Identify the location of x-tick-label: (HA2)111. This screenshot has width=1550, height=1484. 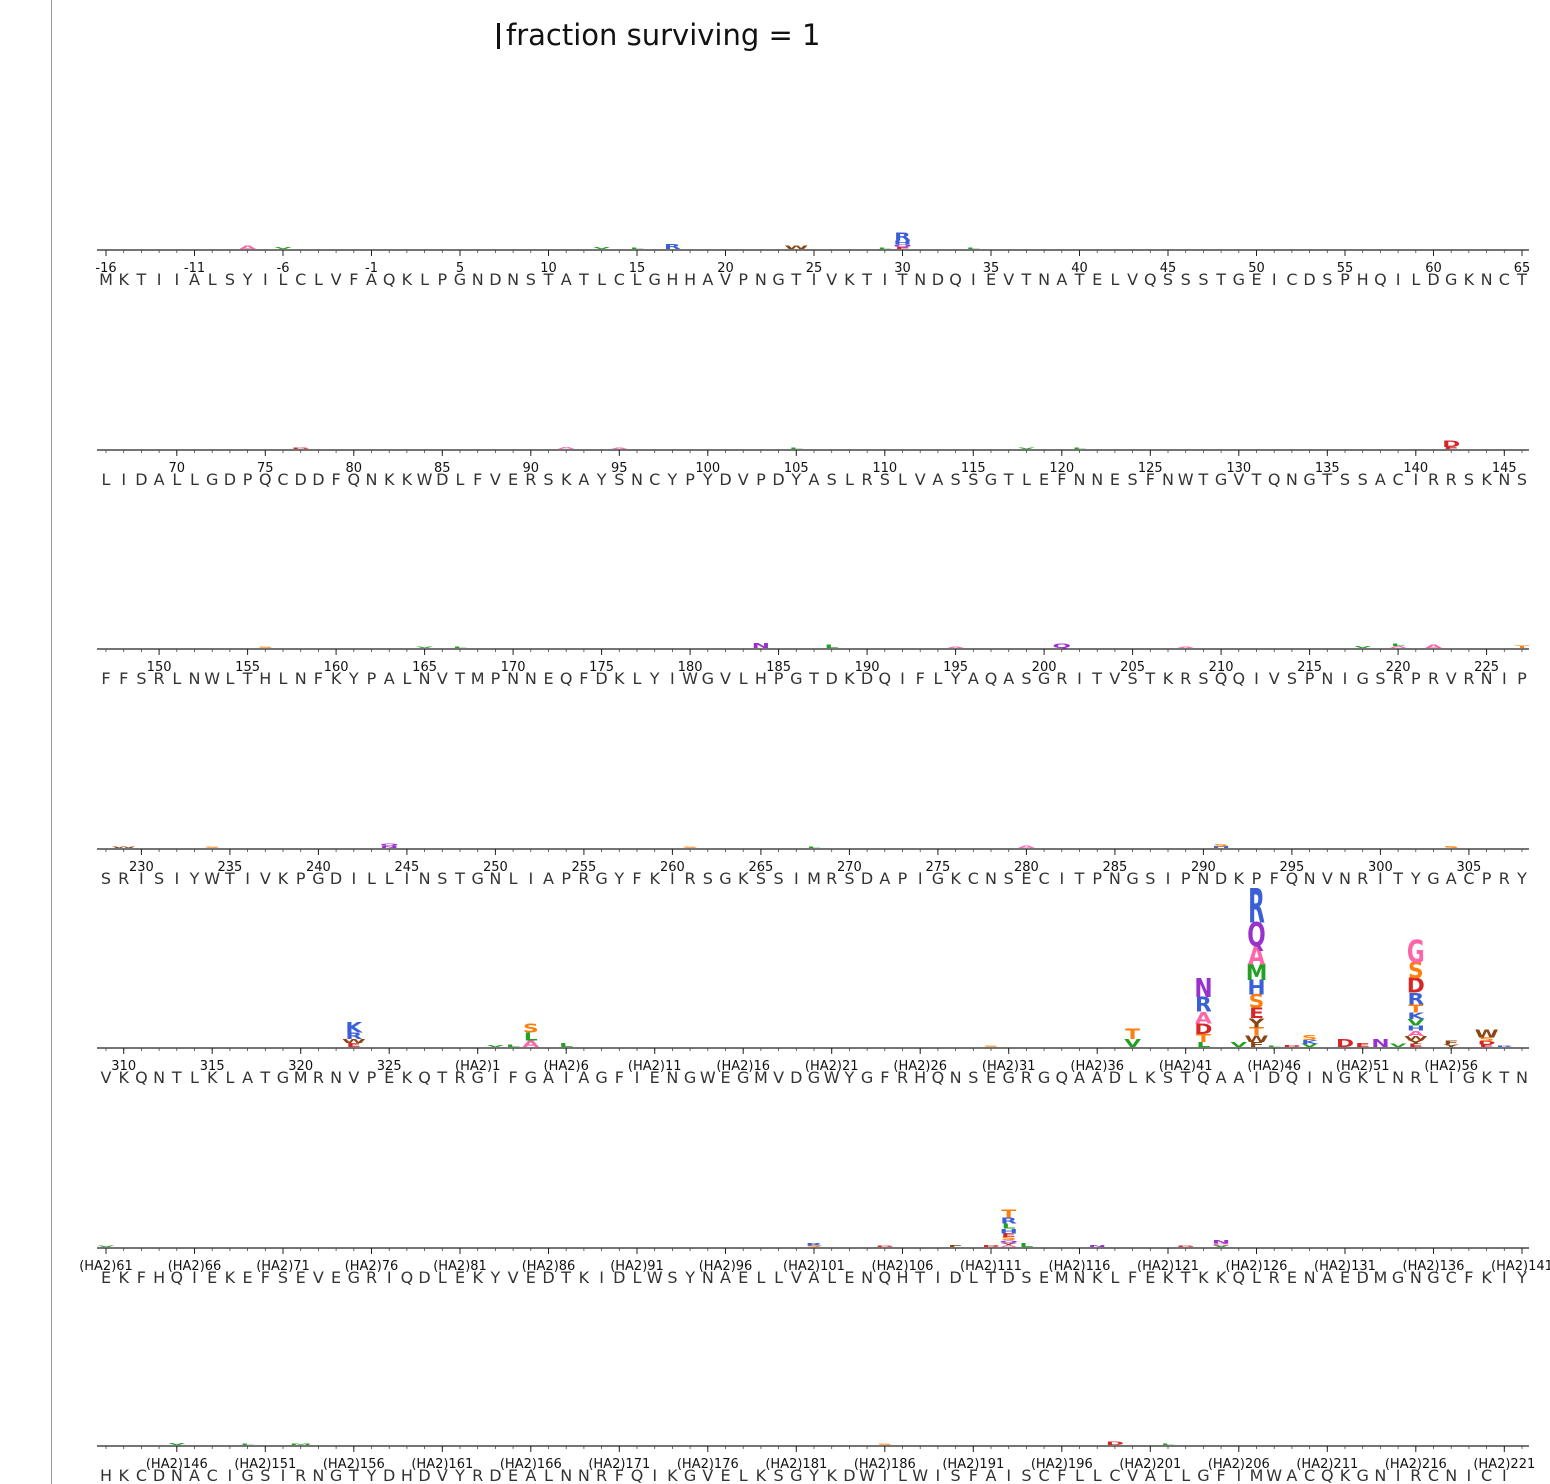
(991, 1266).